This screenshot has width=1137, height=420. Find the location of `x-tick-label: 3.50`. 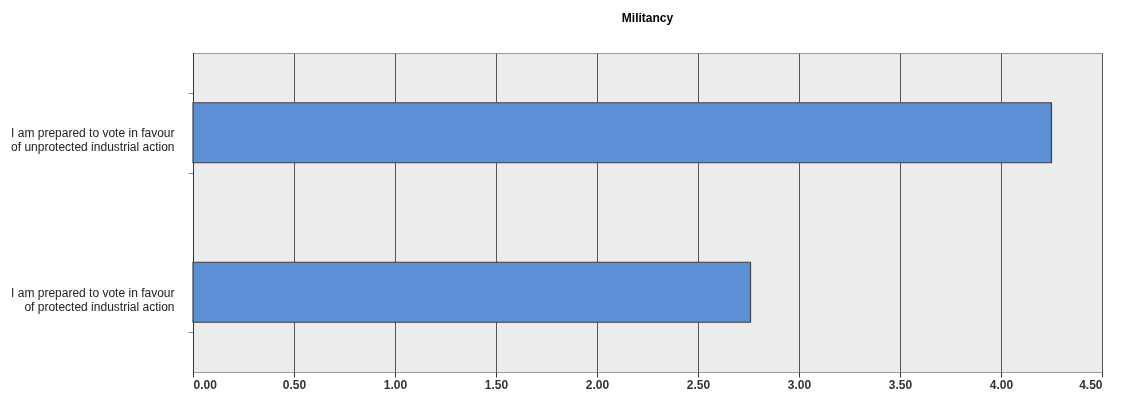

x-tick-label: 3.50 is located at coordinates (900, 384).